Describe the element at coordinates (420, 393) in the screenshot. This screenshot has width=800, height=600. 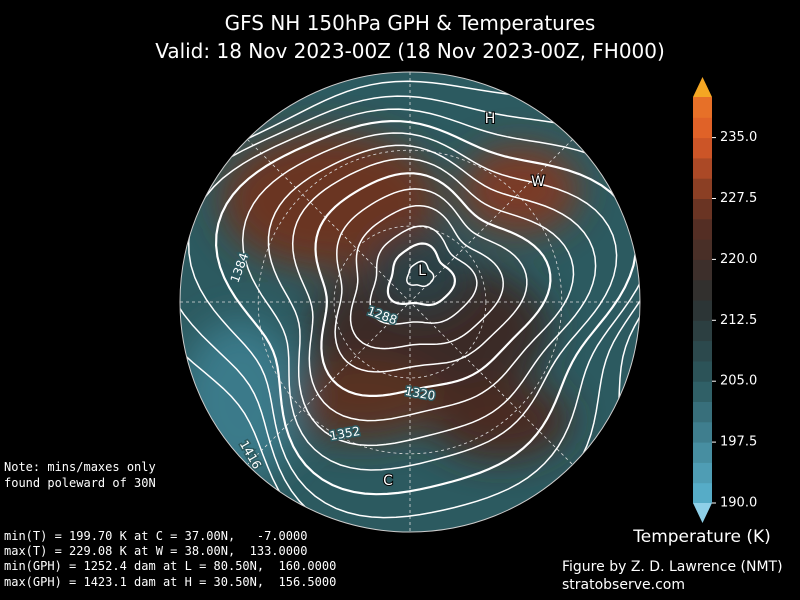
I see `contour-label: 1320` at that location.